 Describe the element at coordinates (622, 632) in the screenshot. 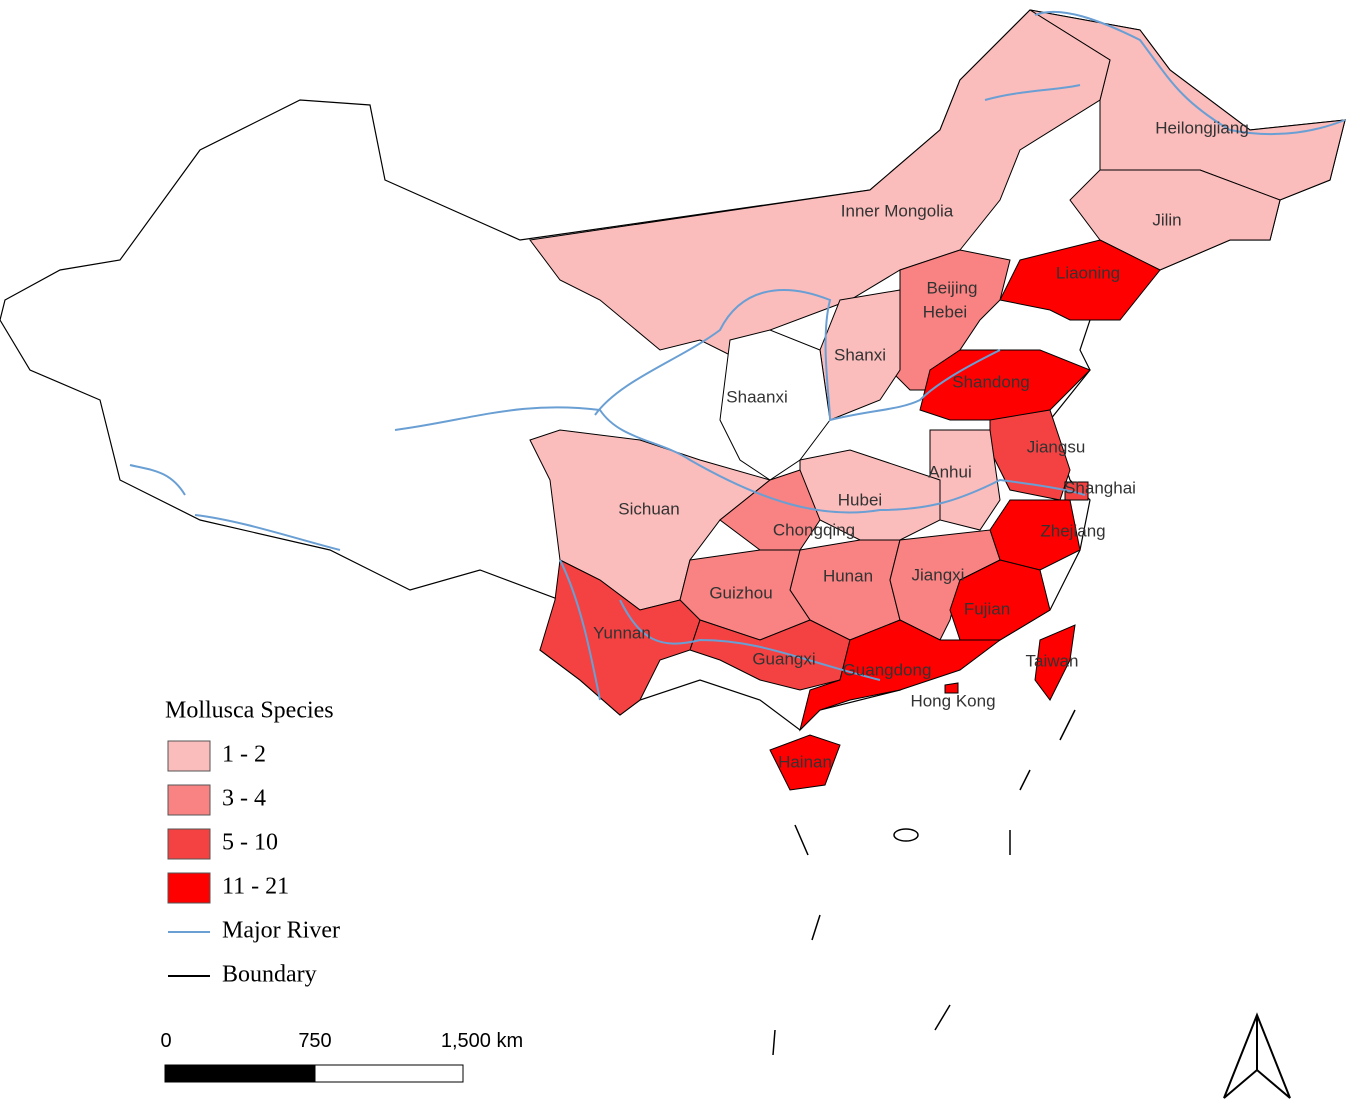

I see `region-label: Yunnan` at that location.